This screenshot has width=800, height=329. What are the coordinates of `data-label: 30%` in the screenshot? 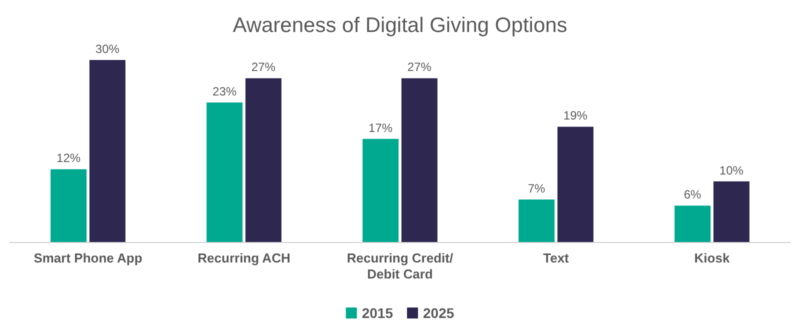 It's located at (107, 49).